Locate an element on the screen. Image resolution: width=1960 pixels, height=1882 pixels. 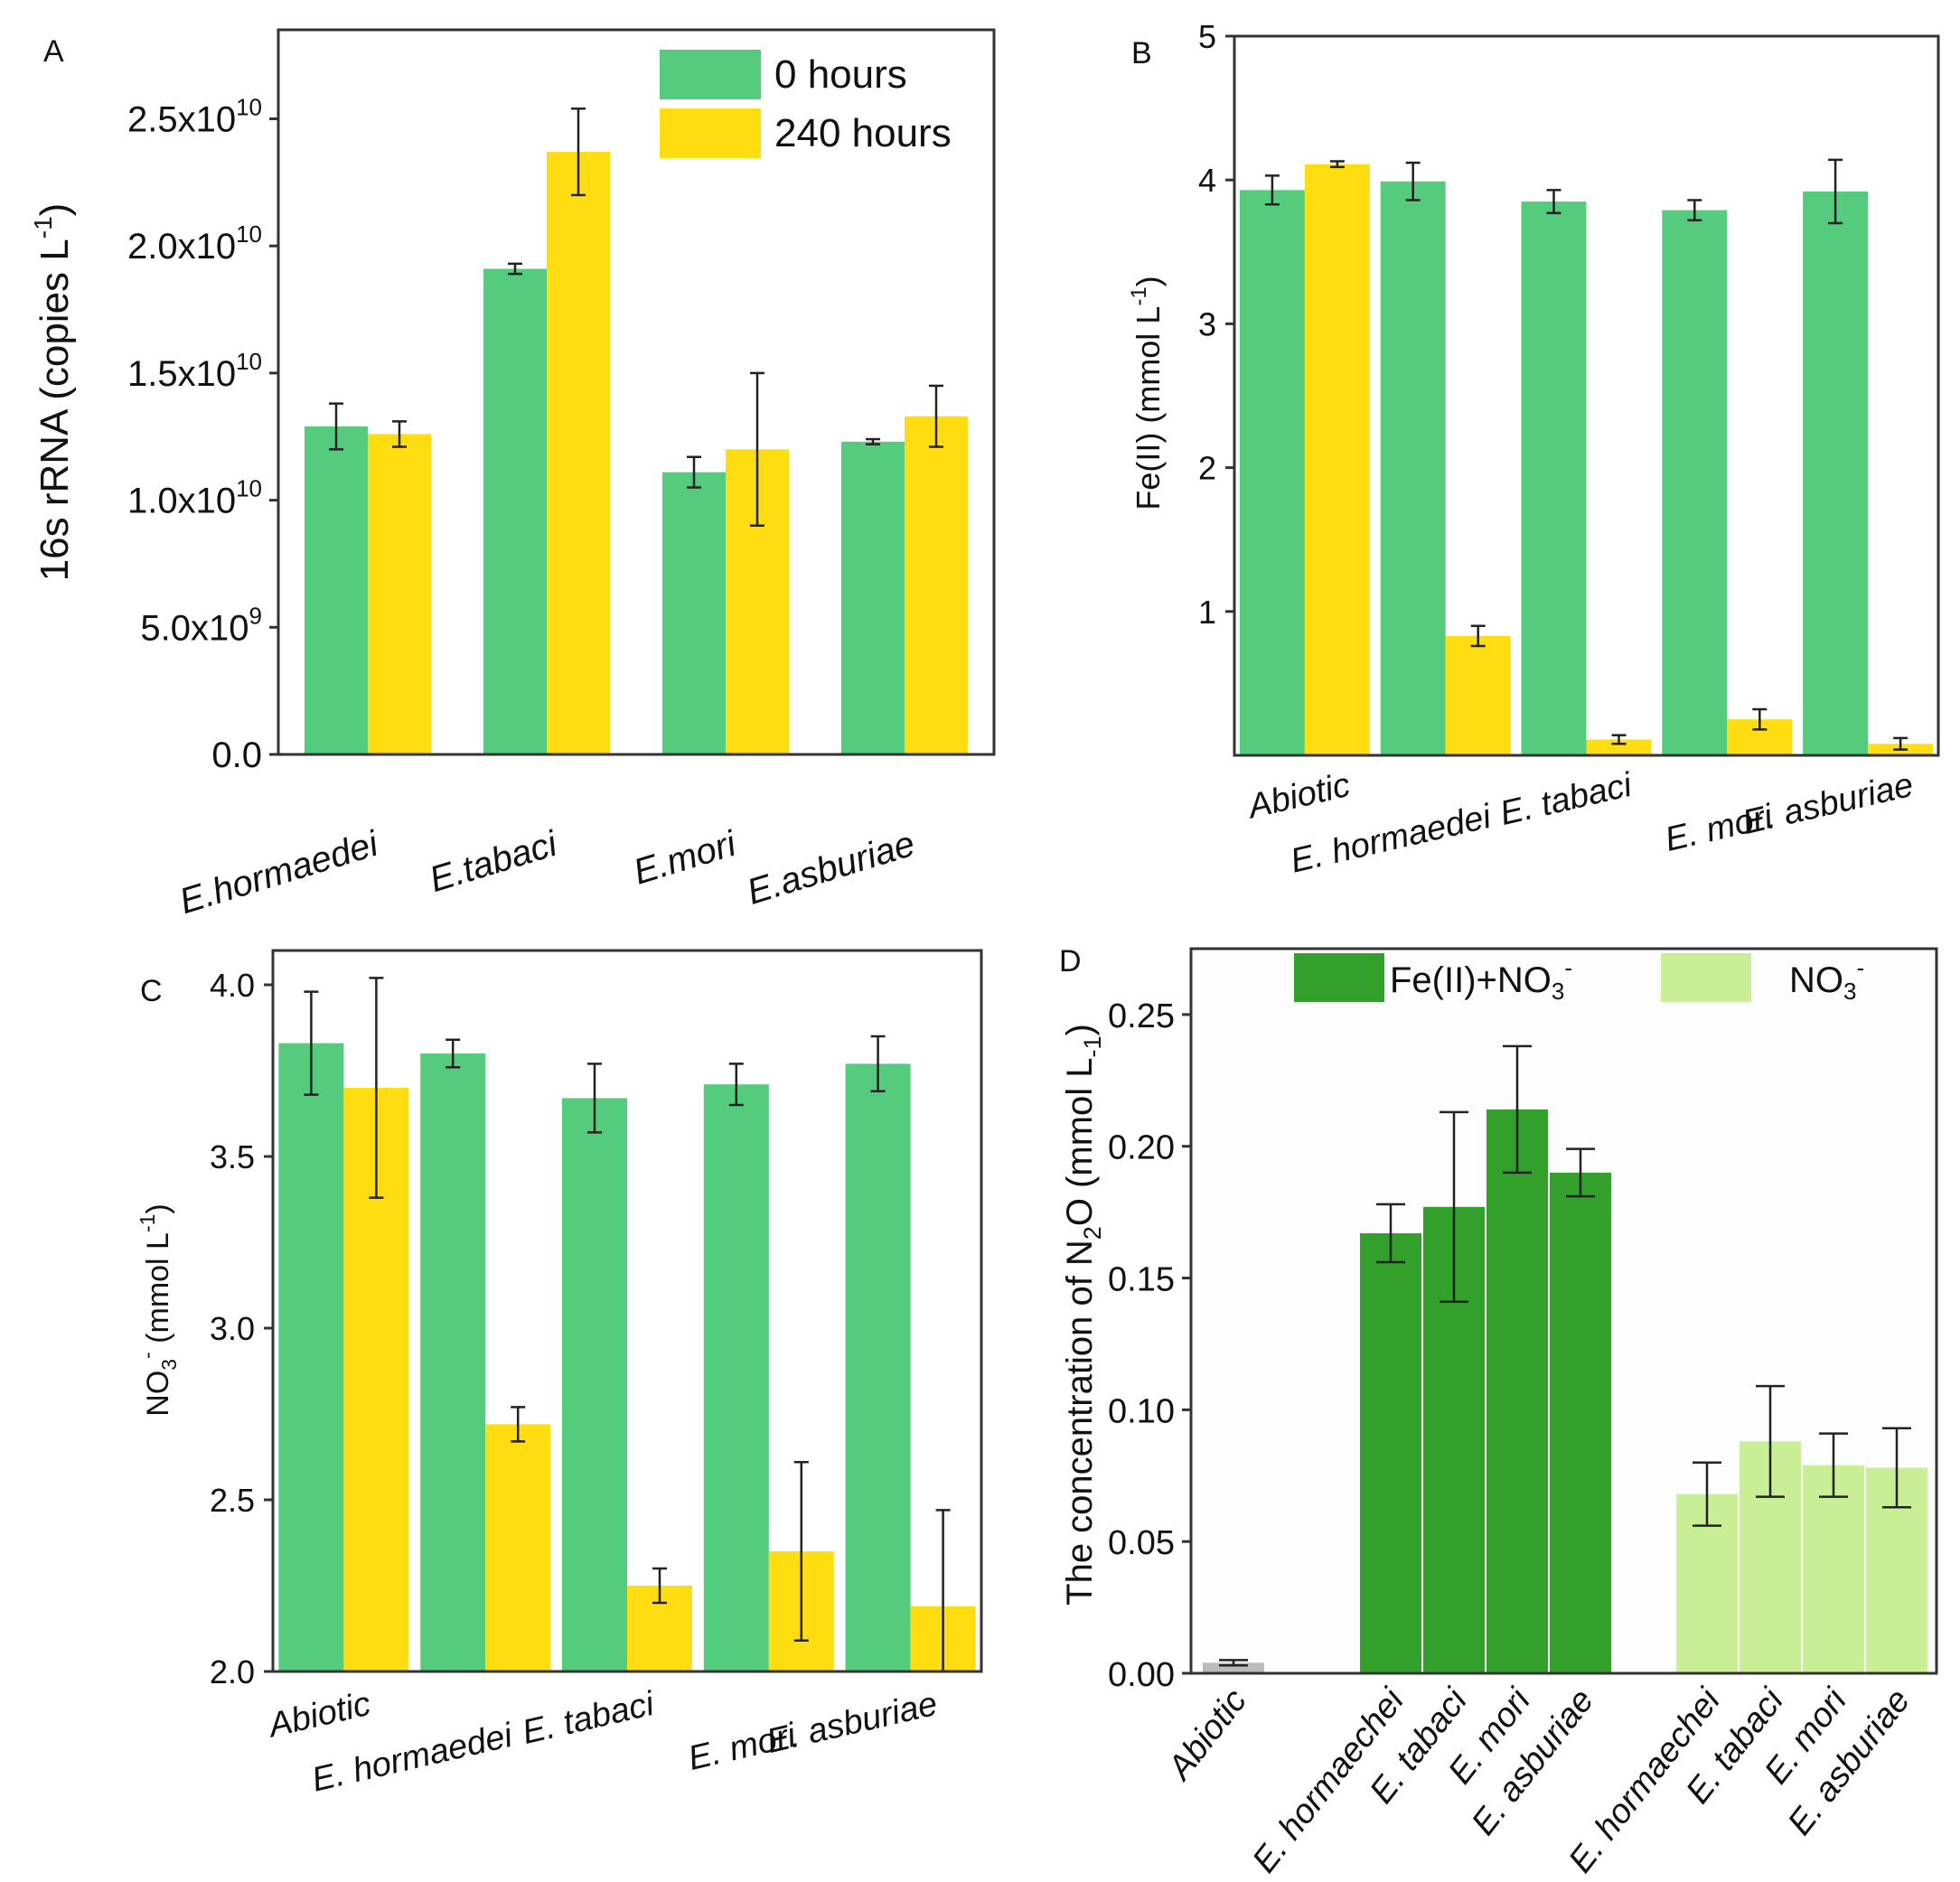
panel-a-ytick-label-3: 1.5x10¹⁰ is located at coordinates (194, 371).